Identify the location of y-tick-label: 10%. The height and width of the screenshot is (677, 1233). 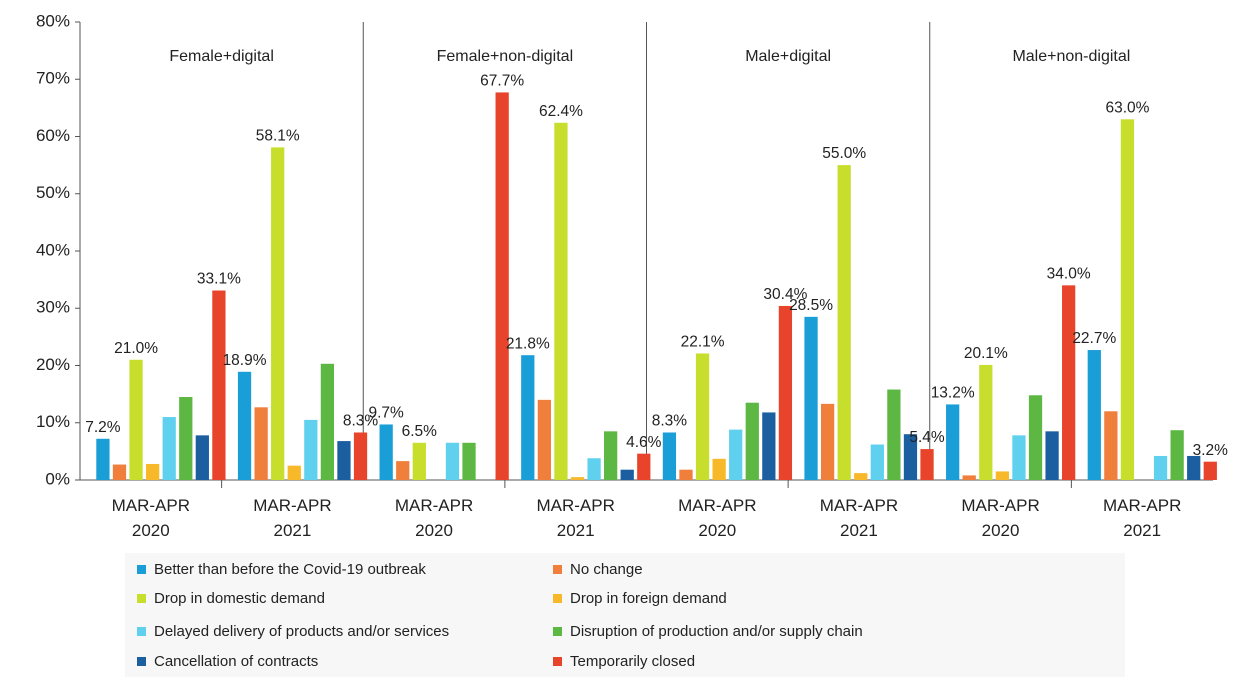
(53, 421).